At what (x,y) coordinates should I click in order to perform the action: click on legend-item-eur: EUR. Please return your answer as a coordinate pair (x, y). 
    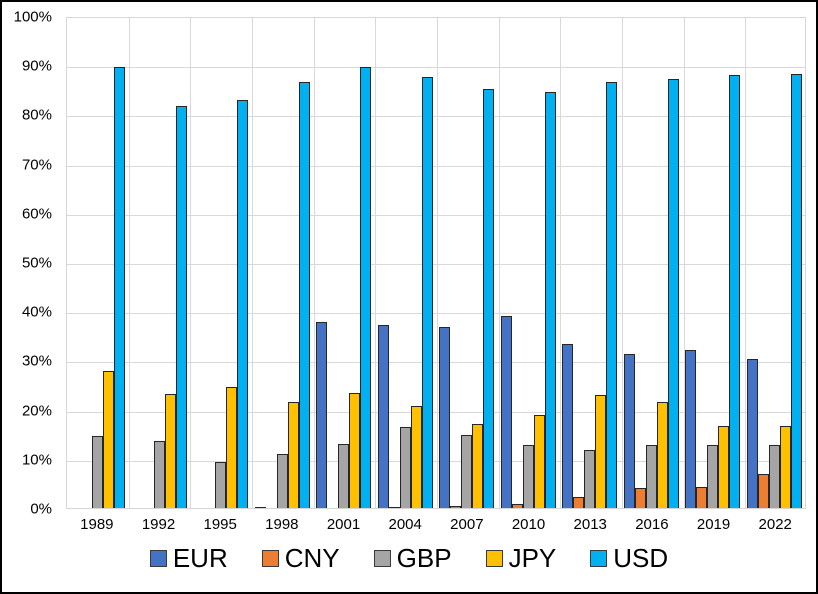
    Looking at the image, I should click on (188, 558).